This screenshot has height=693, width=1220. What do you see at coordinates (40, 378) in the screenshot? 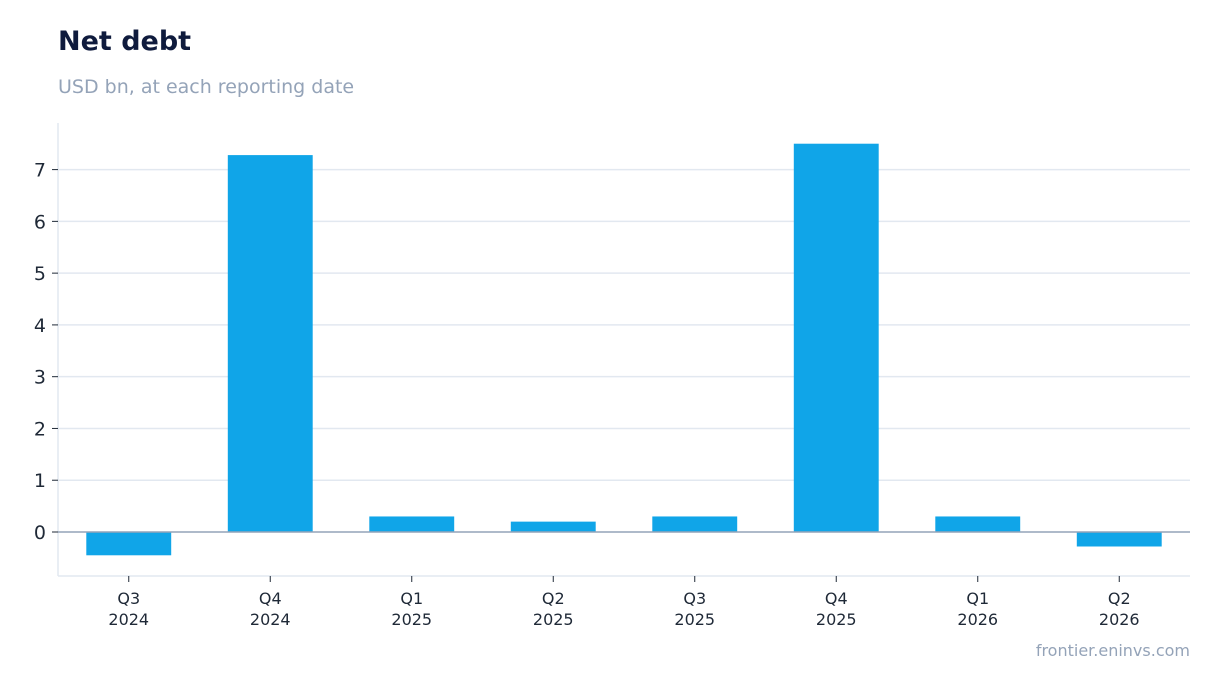
I see `y-tick-label: 3` at bounding box center [40, 378].